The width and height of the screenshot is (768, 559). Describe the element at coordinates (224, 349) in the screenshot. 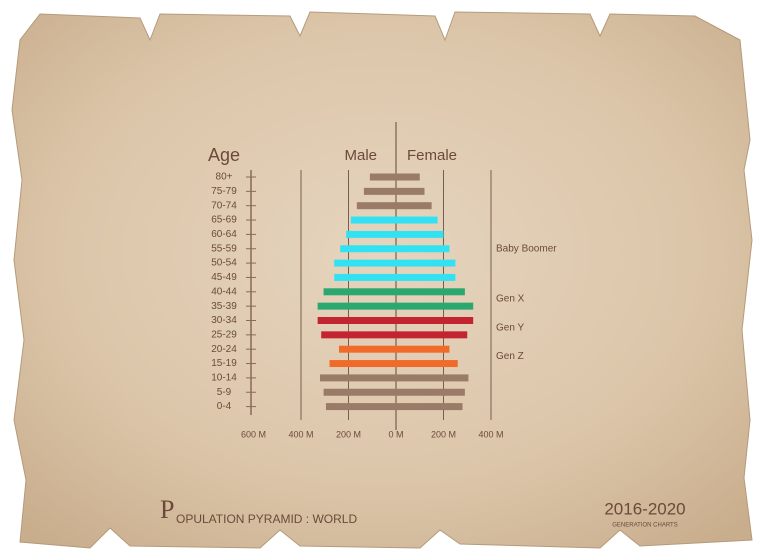

I see `y-tick-label: 20-24` at that location.